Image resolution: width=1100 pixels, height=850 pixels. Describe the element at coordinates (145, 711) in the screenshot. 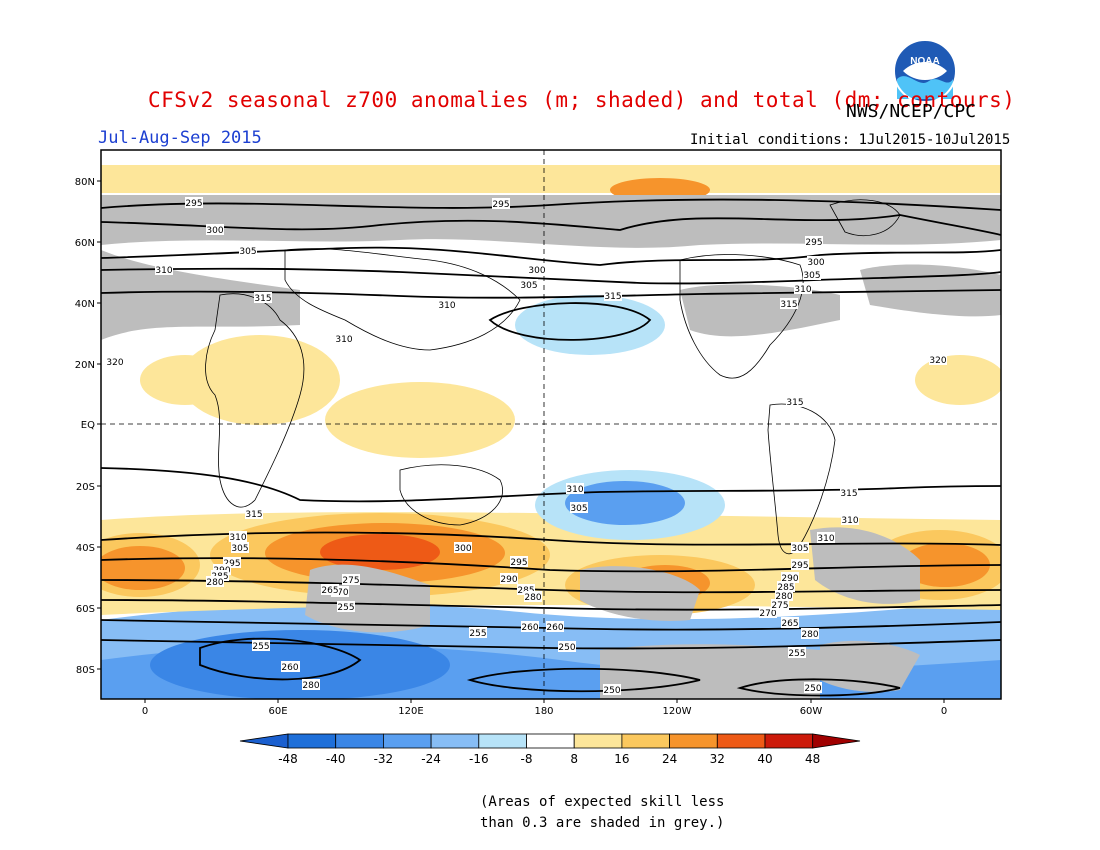

I see `lon-label: 0` at that location.